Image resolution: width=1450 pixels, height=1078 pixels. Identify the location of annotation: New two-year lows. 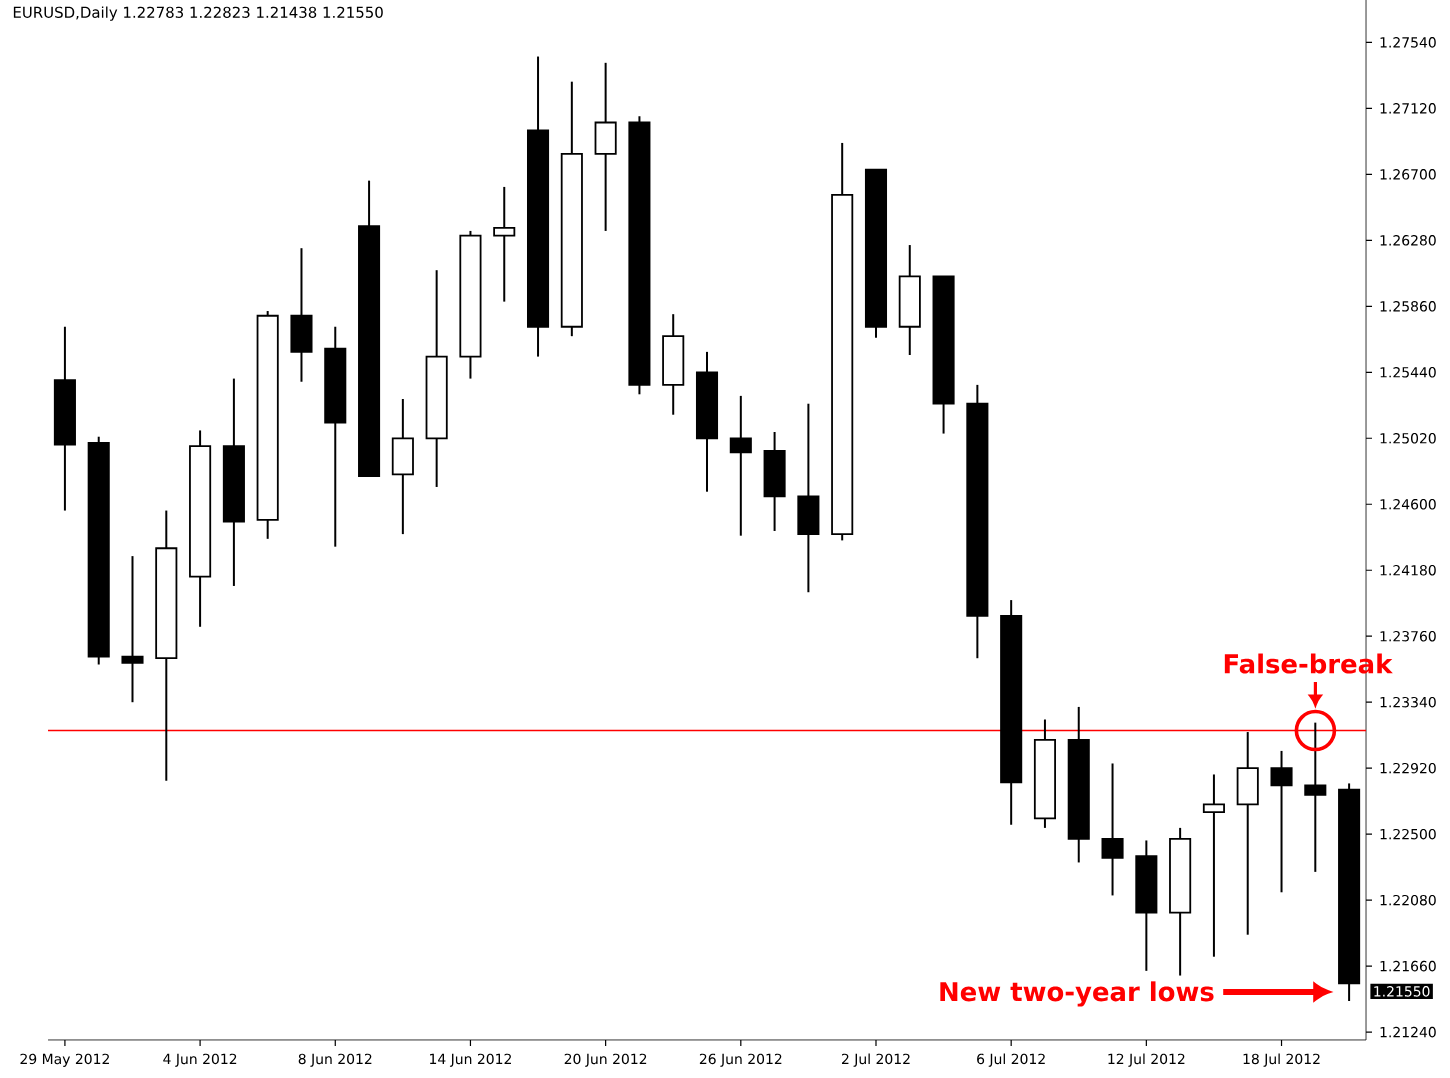
(1077, 994).